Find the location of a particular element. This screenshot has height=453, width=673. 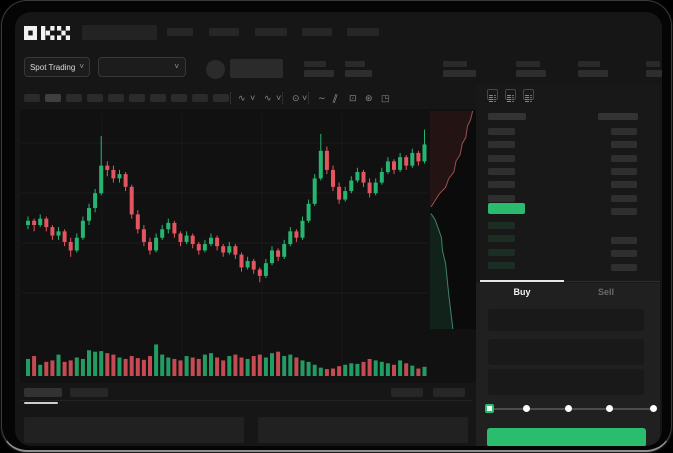

snapshot-icon: ⊡ is located at coordinates (353, 97).